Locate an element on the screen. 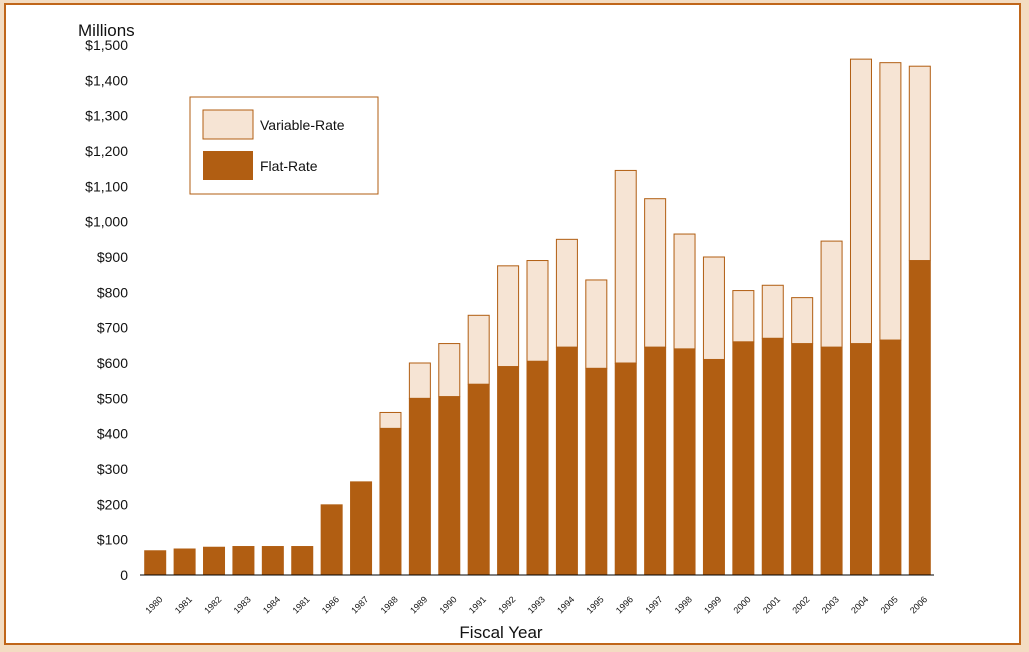  y-tick-label: $700 is located at coordinates (112, 328).